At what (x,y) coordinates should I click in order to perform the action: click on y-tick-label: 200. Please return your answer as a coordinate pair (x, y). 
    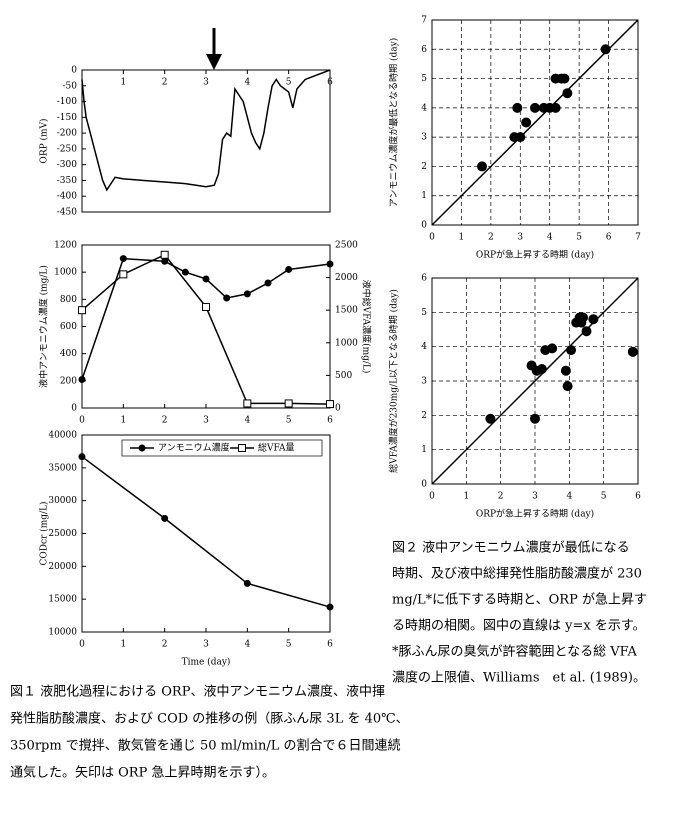
    Looking at the image, I should click on (68, 381).